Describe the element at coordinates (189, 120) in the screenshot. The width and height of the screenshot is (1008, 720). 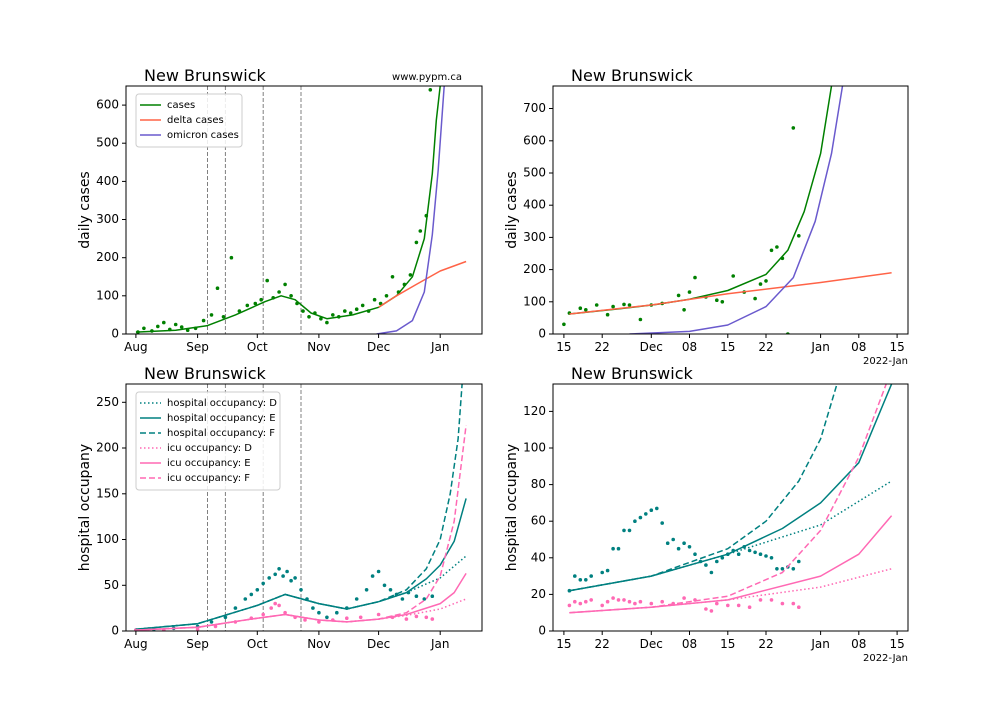
I see `legend-box` at that location.